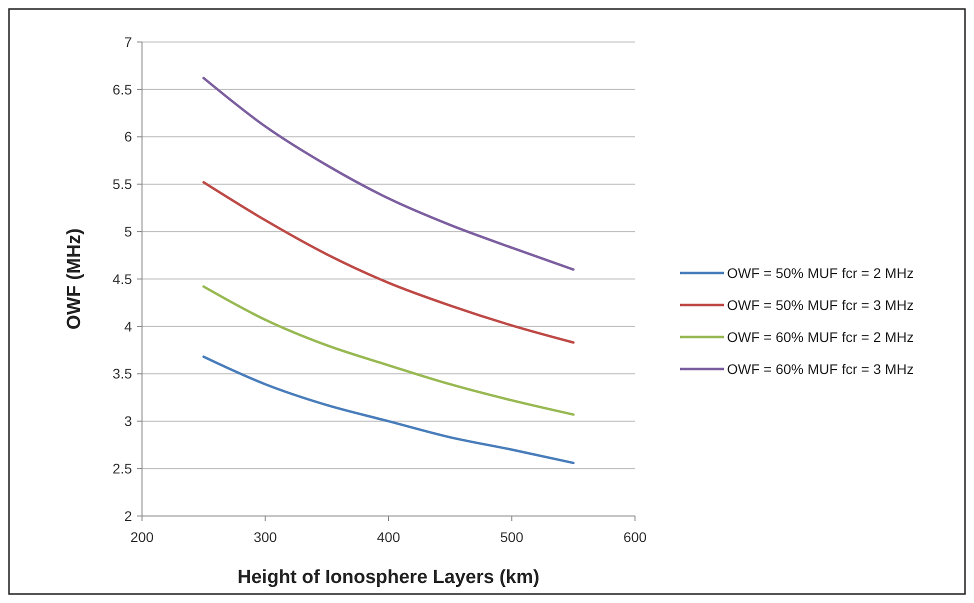  What do you see at coordinates (122, 278) in the screenshot?
I see `y-tick-label: 4.5` at bounding box center [122, 278].